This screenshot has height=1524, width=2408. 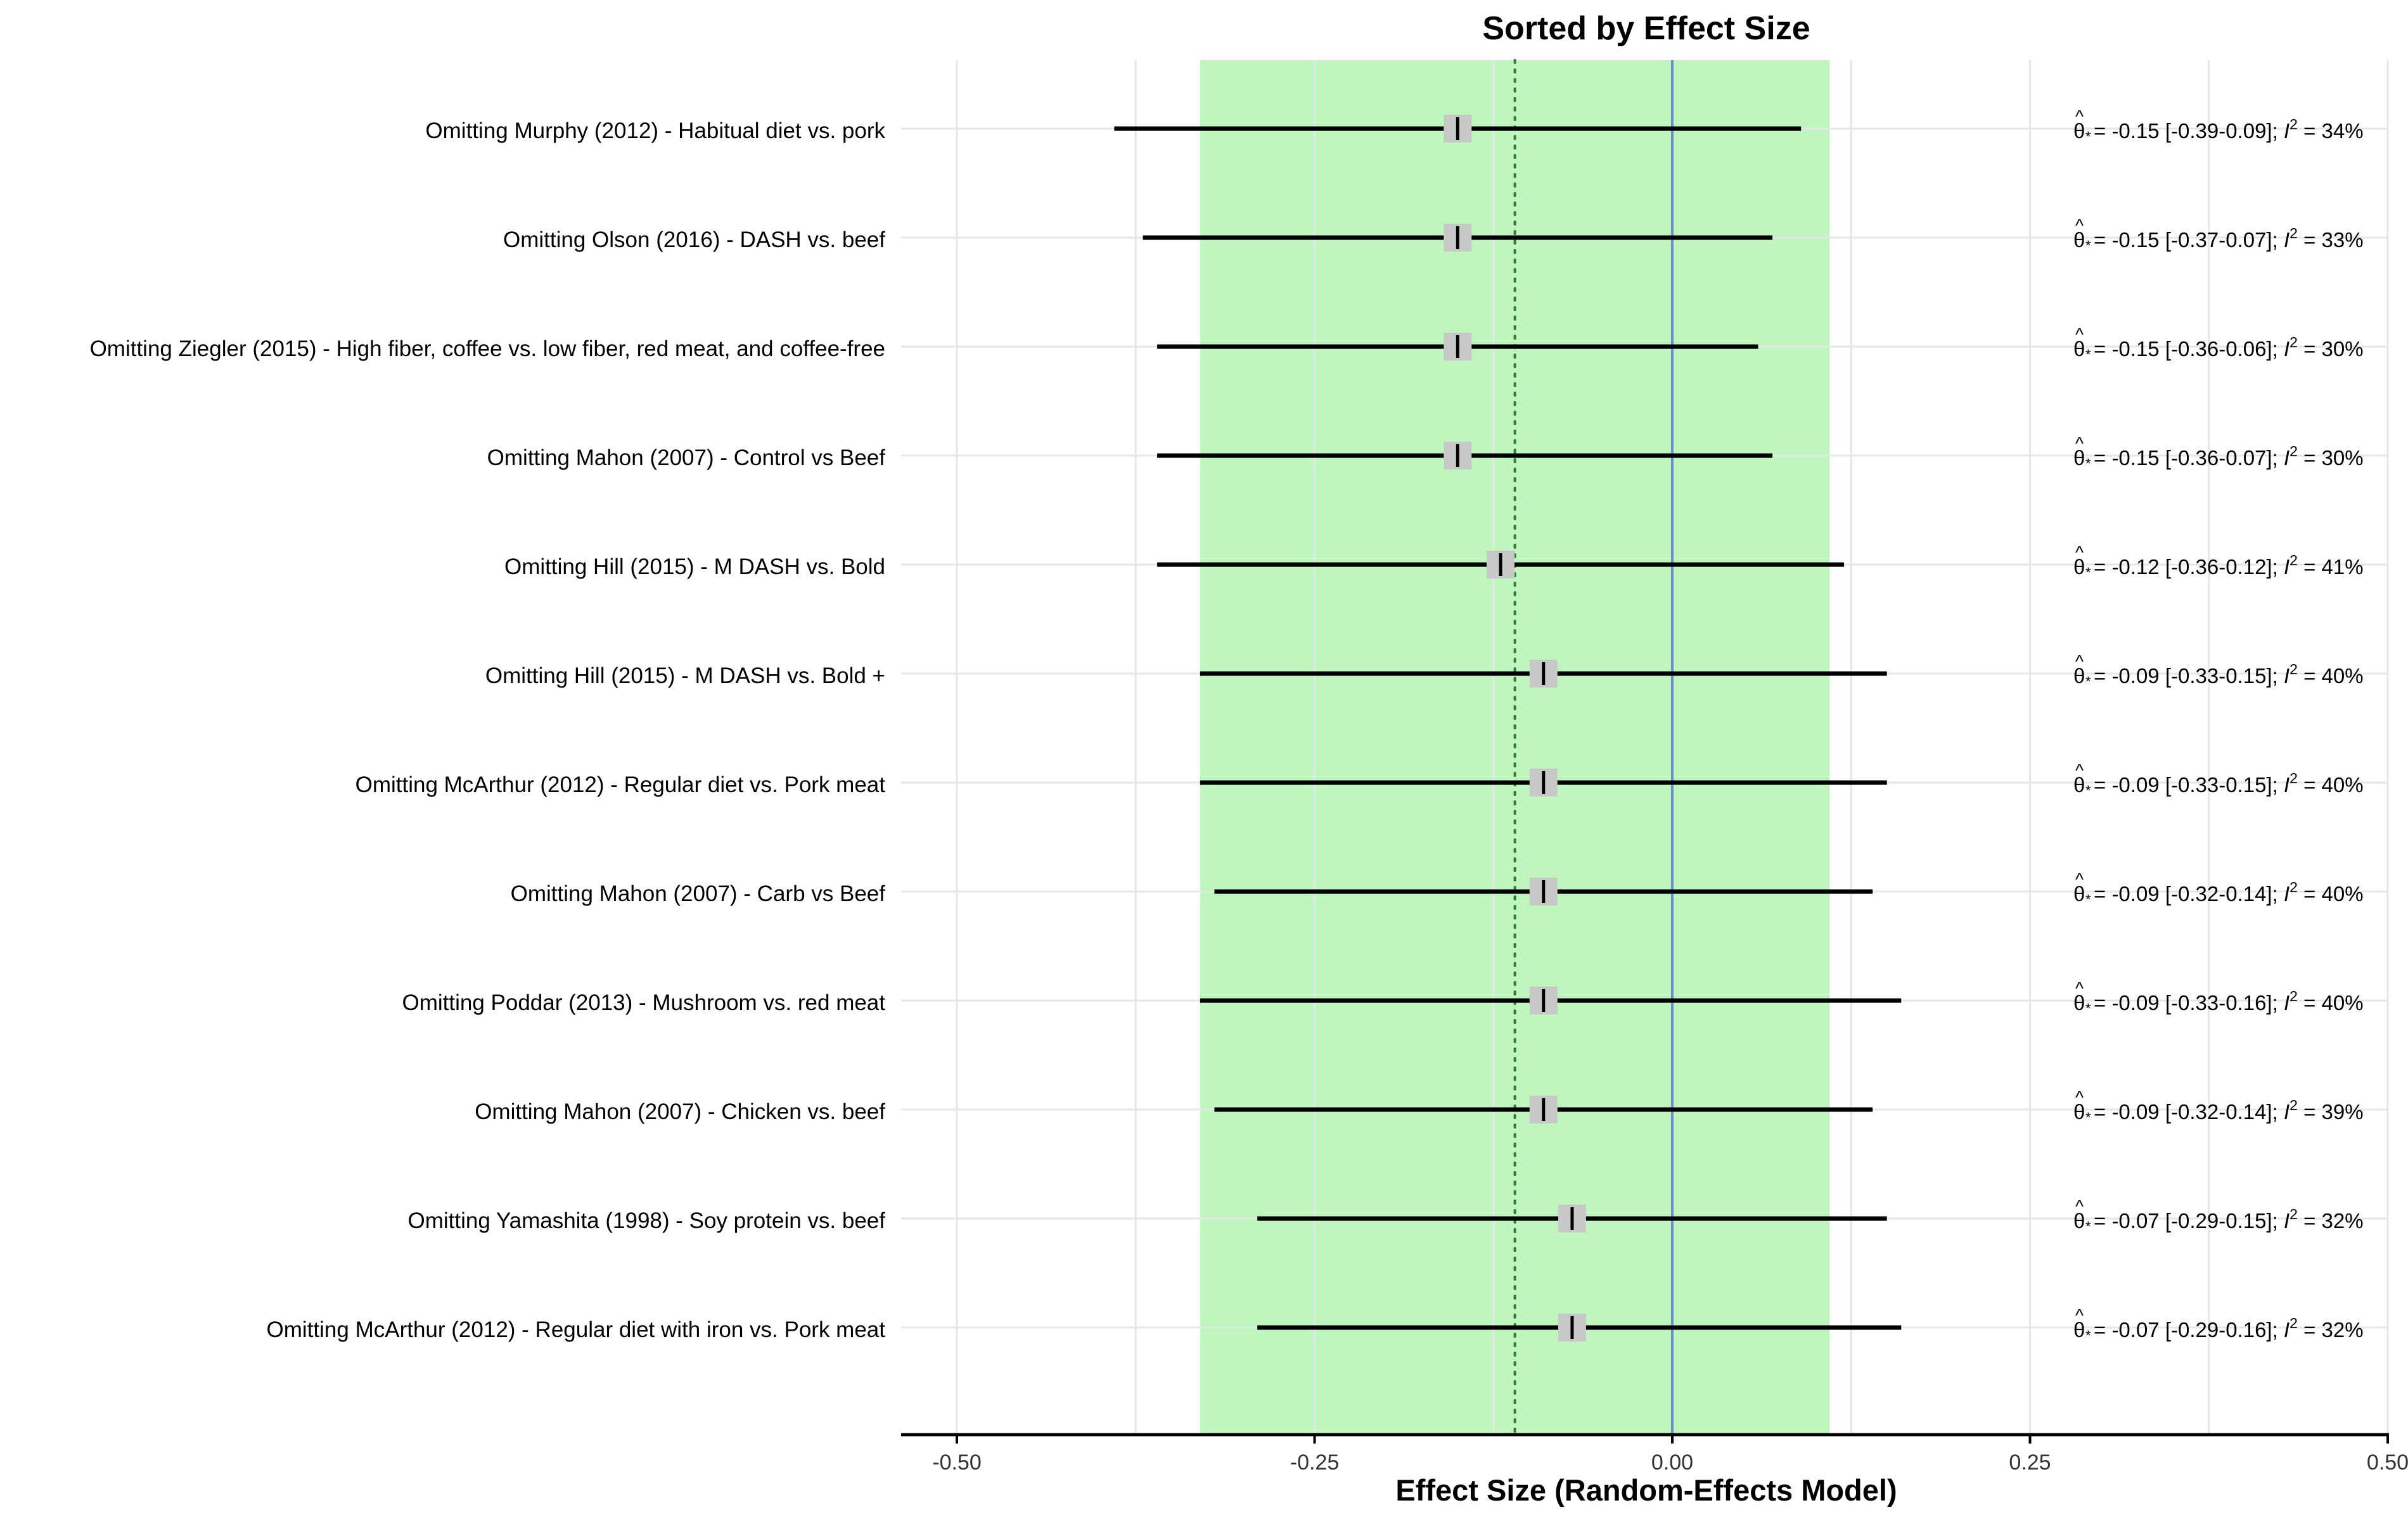 I want to click on x-tick-label: -0.50, so click(x=957, y=1463).